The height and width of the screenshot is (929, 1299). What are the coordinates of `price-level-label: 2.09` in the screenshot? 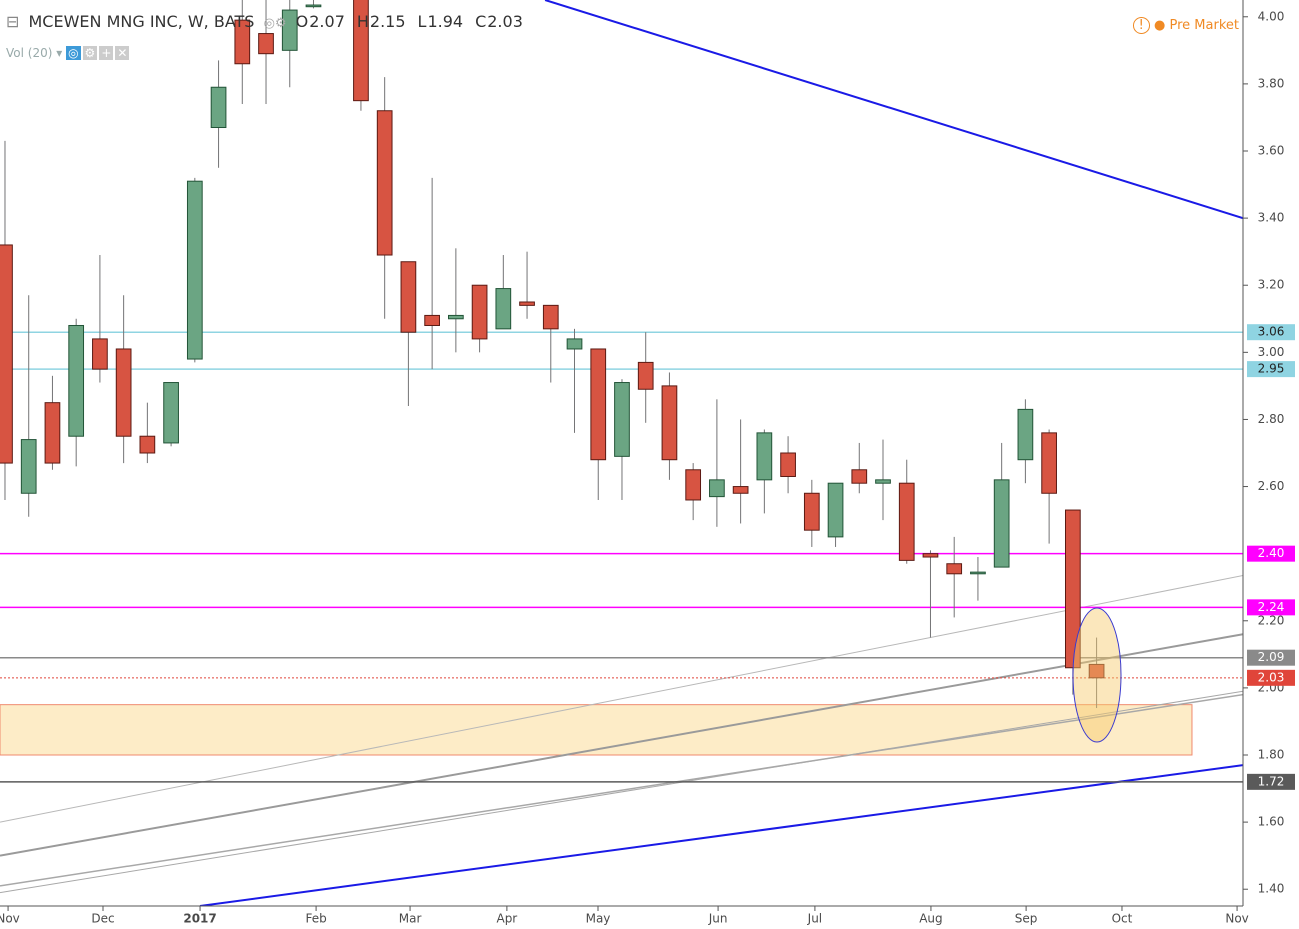 It's located at (1271, 657).